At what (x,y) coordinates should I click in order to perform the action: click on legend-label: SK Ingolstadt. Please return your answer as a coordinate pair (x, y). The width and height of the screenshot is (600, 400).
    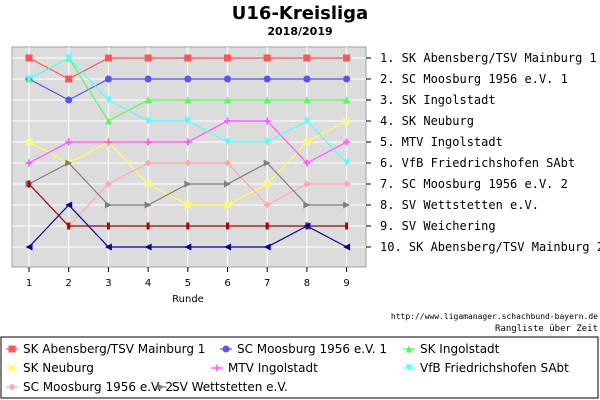
    Looking at the image, I should click on (460, 349).